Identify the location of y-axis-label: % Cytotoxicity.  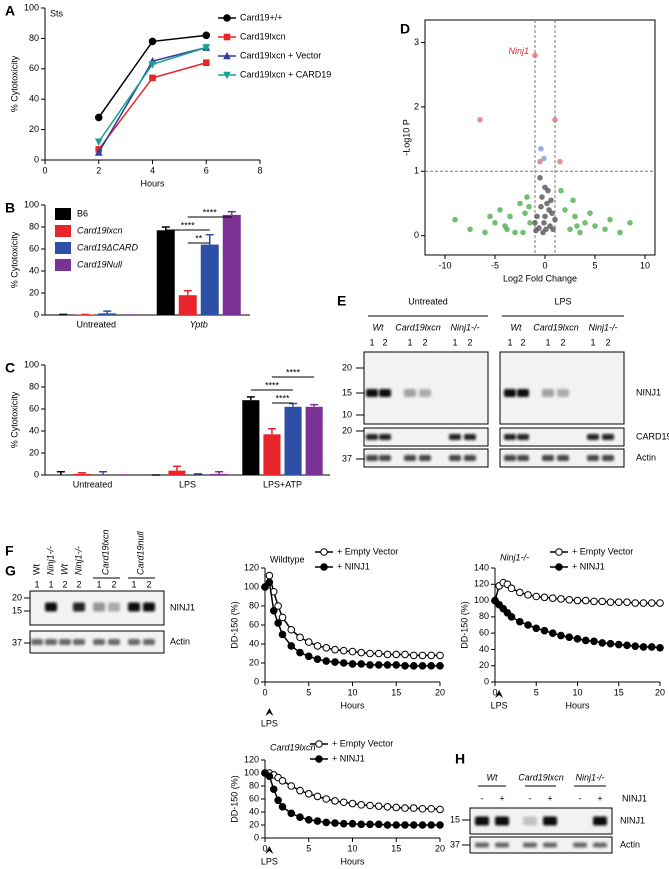
(14, 259).